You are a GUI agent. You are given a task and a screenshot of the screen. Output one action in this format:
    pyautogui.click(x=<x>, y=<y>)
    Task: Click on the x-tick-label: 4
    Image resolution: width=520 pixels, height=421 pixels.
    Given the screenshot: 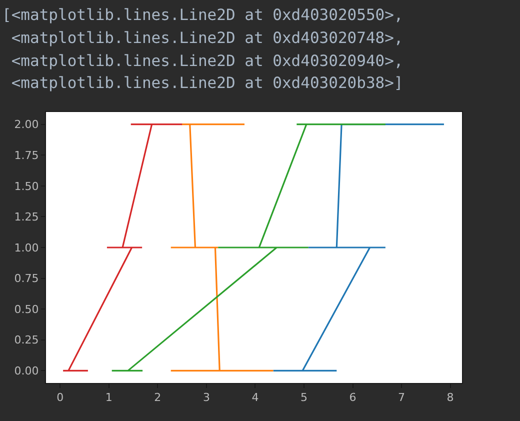 What is the action you would take?
    pyautogui.click(x=255, y=397)
    